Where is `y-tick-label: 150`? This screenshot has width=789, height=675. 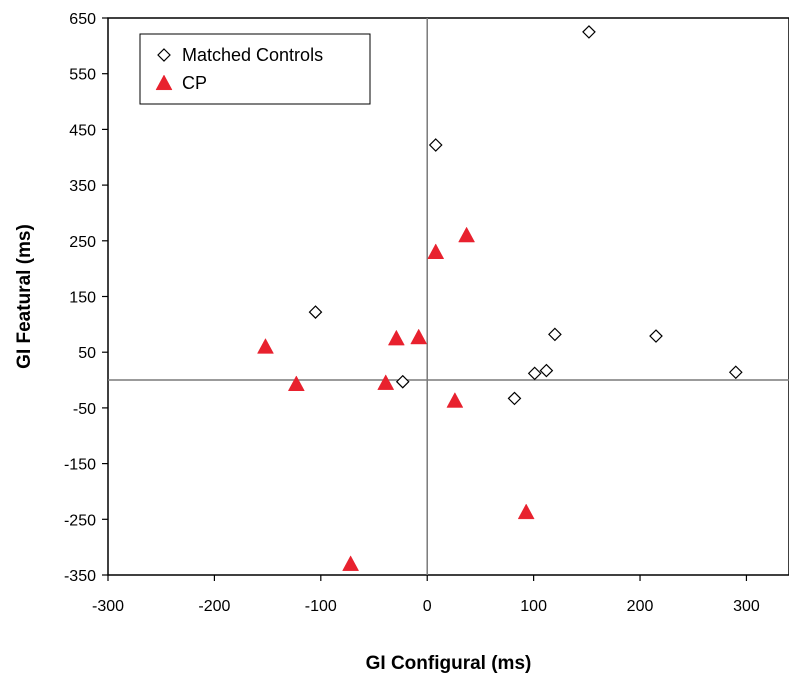
y-tick-label: 150 is located at coordinates (82, 298).